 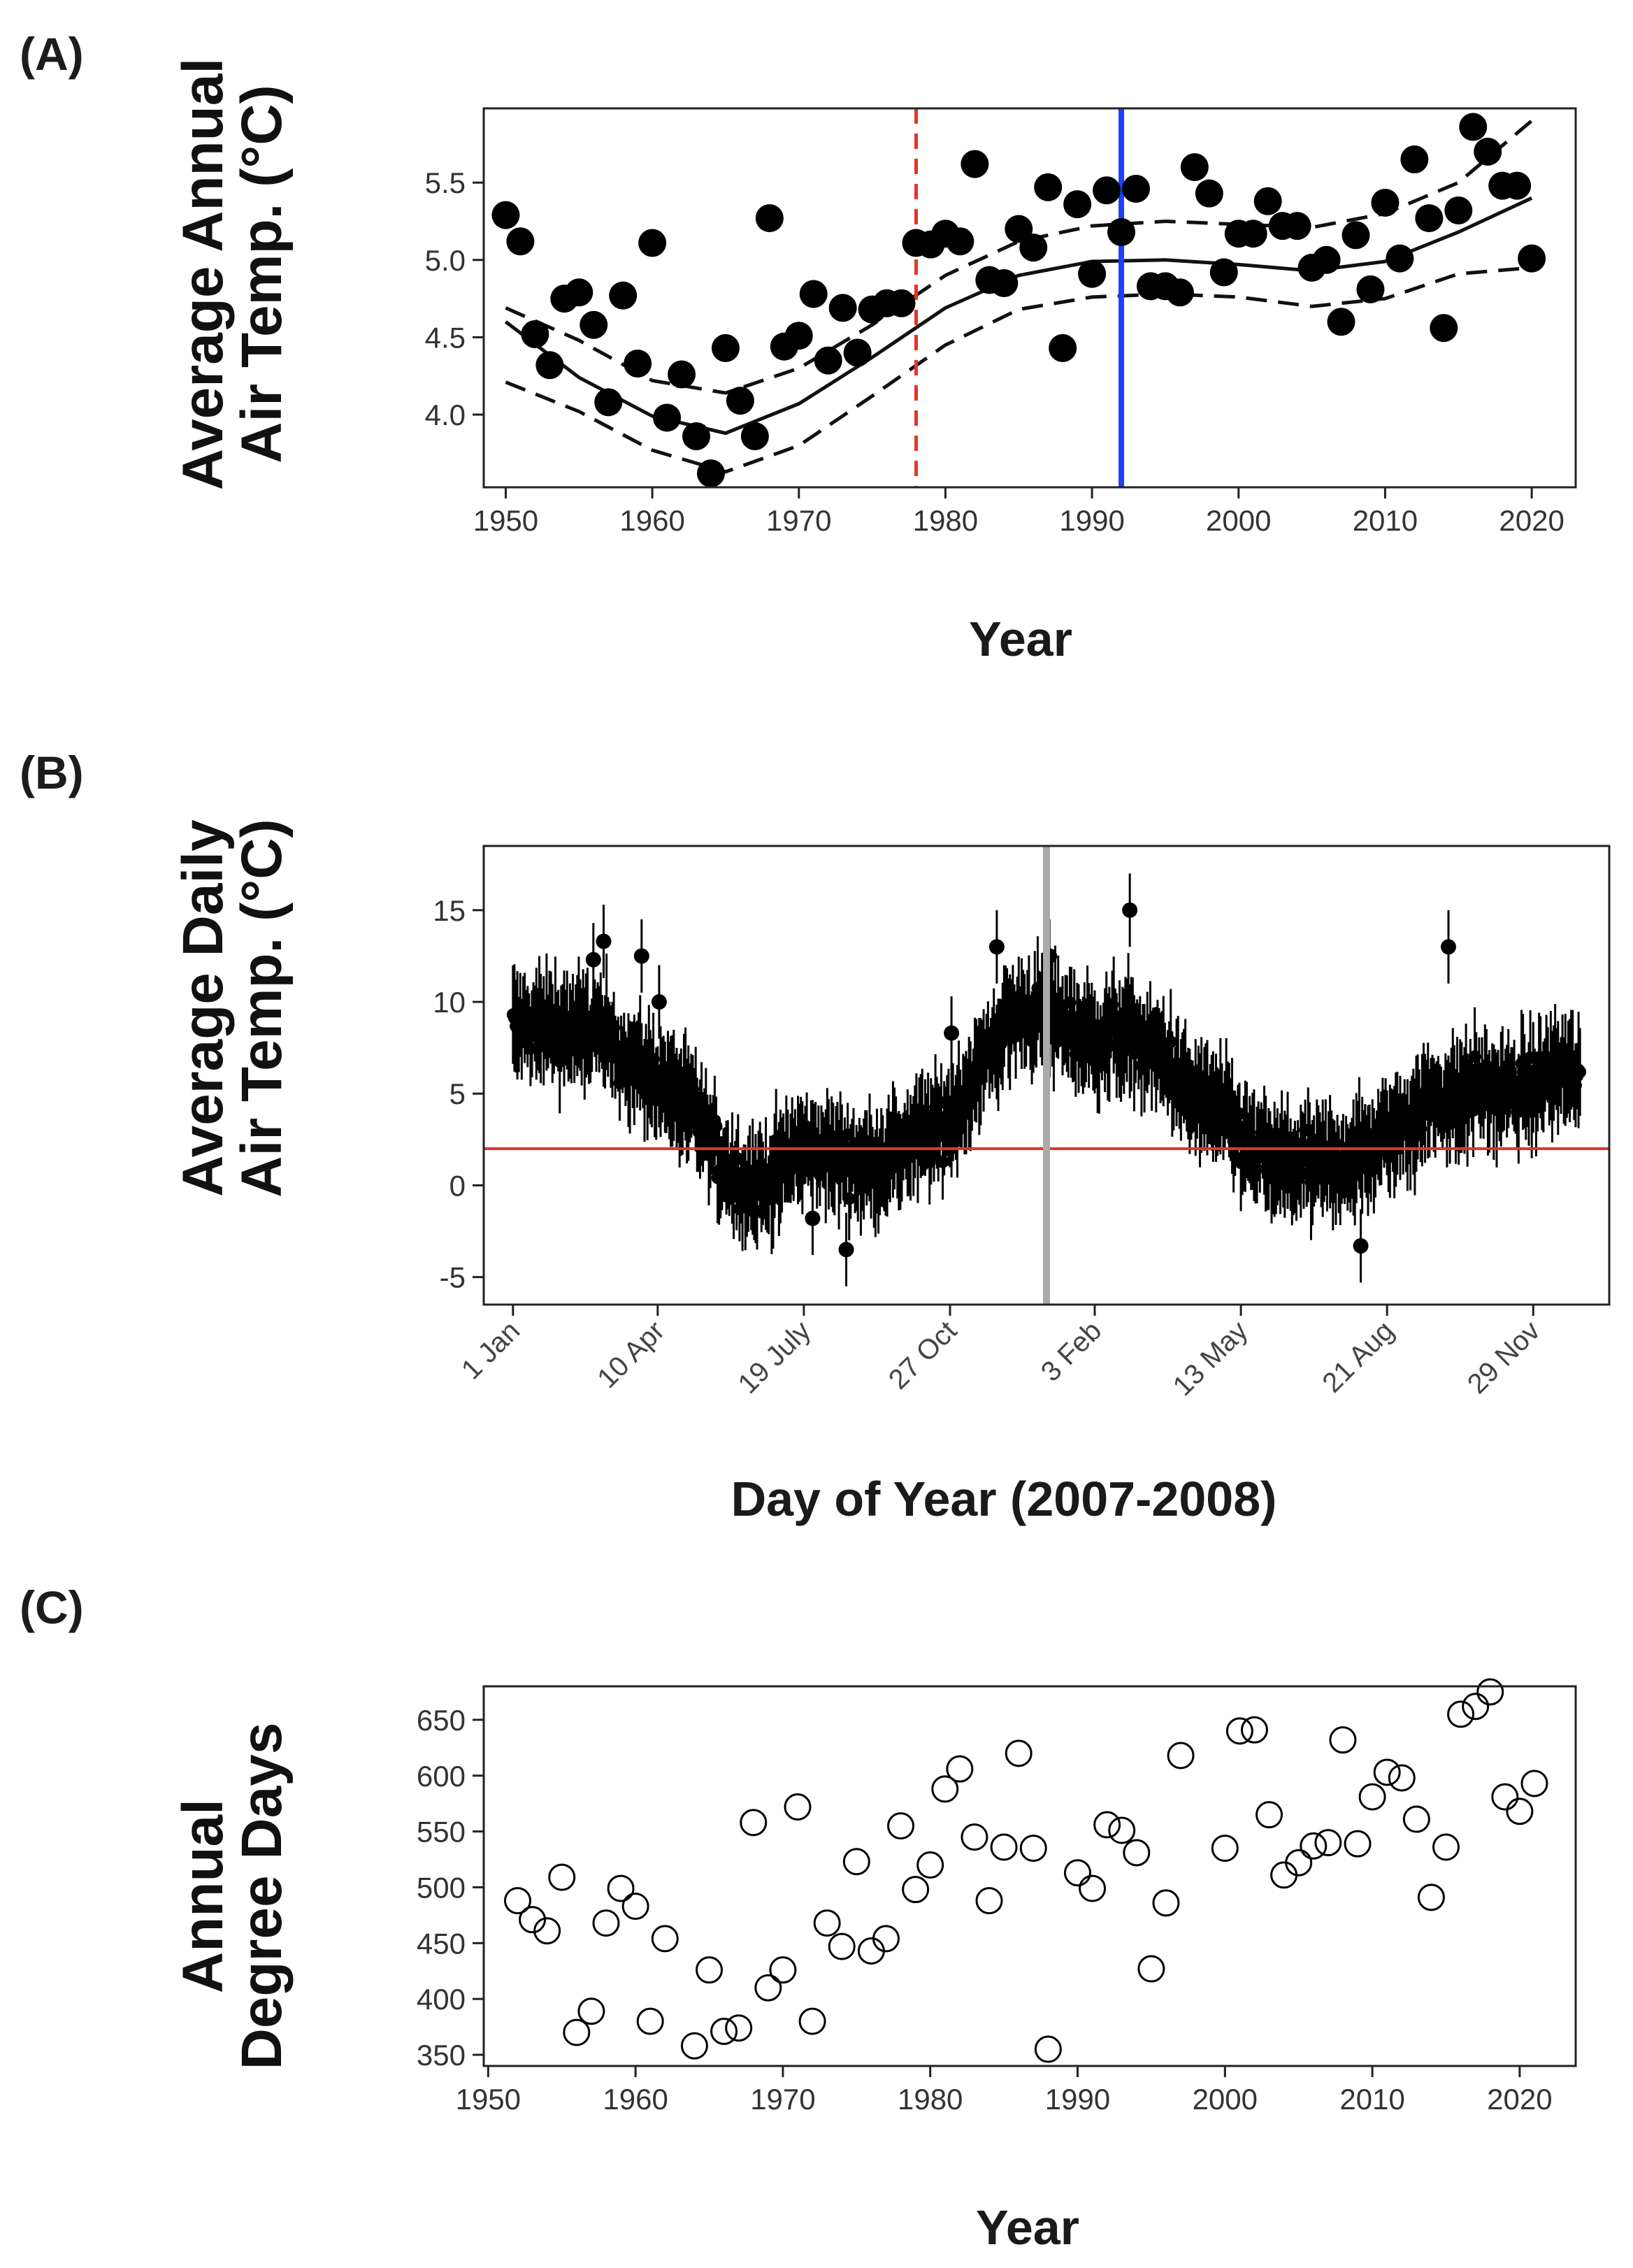 What do you see at coordinates (923, 1355) in the screenshot?
I see `panel-b-xtick-label: 27 Oct` at bounding box center [923, 1355].